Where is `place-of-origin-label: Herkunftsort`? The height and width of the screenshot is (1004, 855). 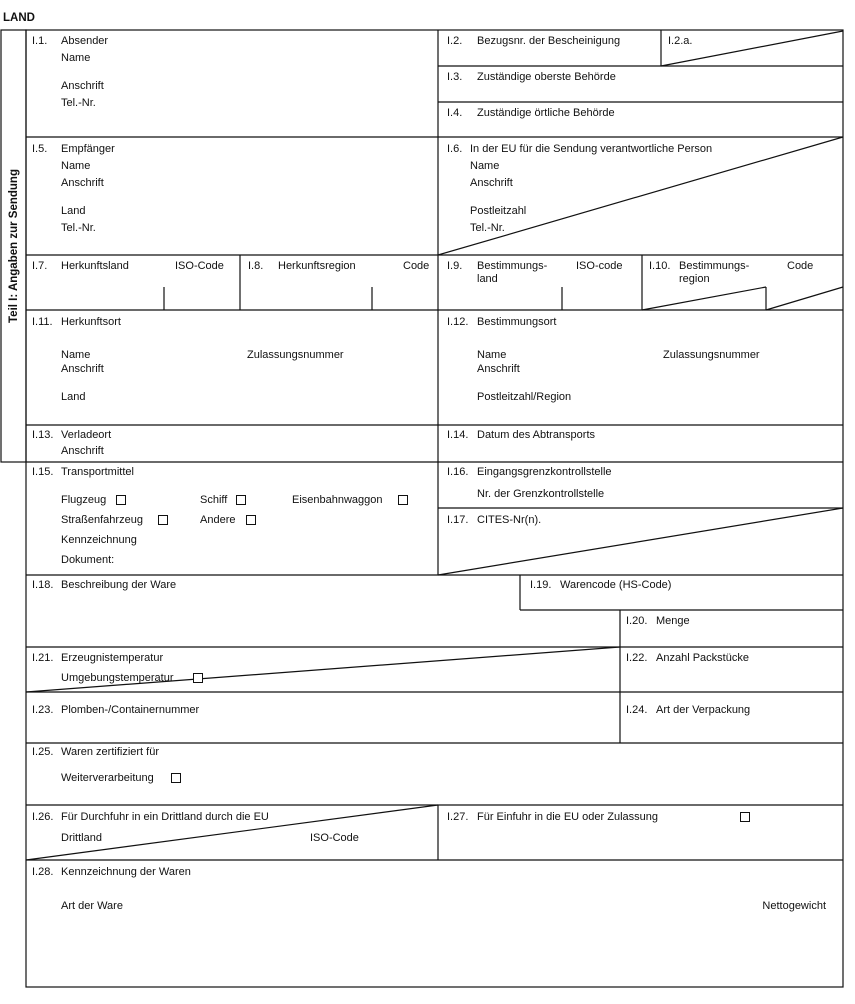
place-of-origin-label: Herkunftsort is located at coordinates (91, 322).